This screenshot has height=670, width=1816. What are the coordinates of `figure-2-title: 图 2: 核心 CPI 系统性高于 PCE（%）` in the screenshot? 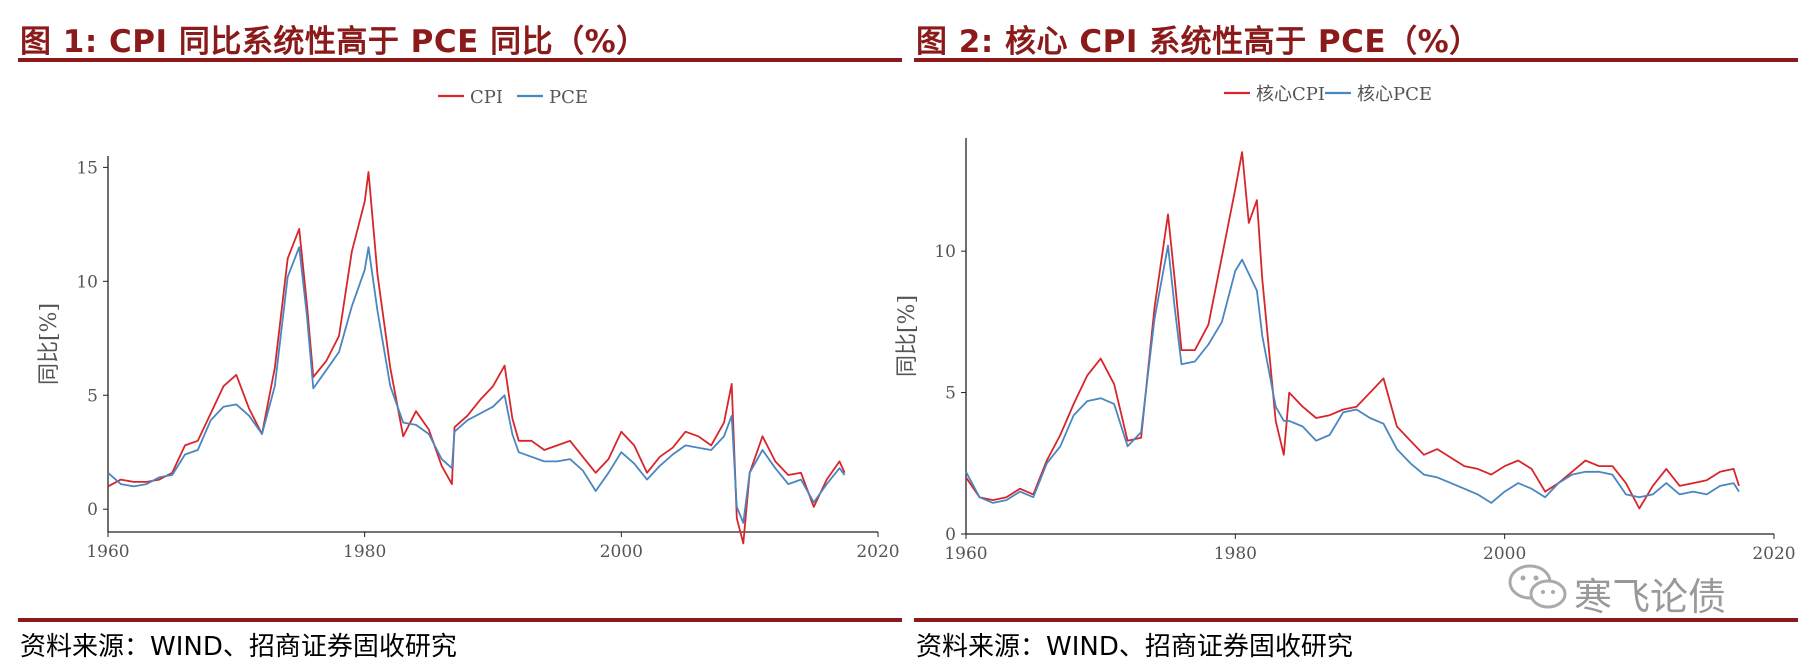 It's located at (1198, 42).